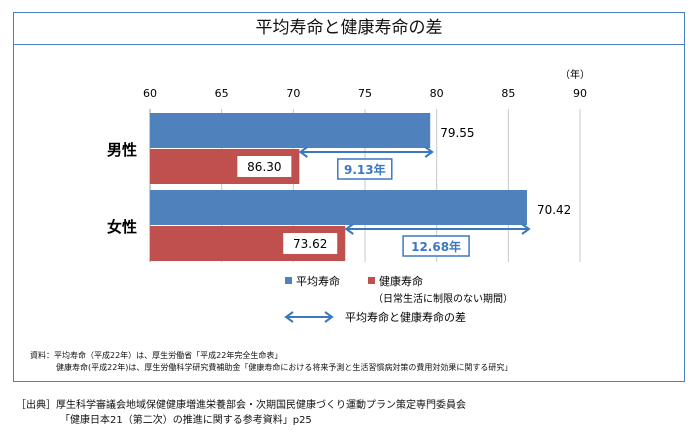 Image resolution: width=700 pixels, height=432 pixels. Describe the element at coordinates (371, 280) in the screenshot. I see `legend-swatch-healthy` at that location.